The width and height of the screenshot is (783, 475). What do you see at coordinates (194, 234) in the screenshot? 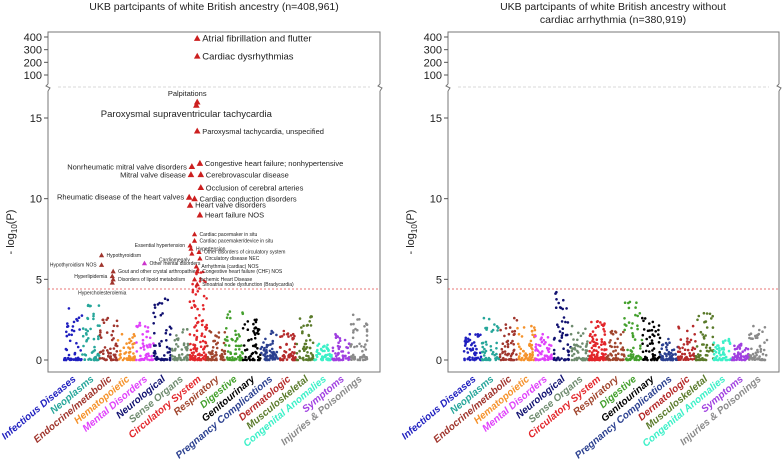
I see `hit-marker` at bounding box center [194, 234].